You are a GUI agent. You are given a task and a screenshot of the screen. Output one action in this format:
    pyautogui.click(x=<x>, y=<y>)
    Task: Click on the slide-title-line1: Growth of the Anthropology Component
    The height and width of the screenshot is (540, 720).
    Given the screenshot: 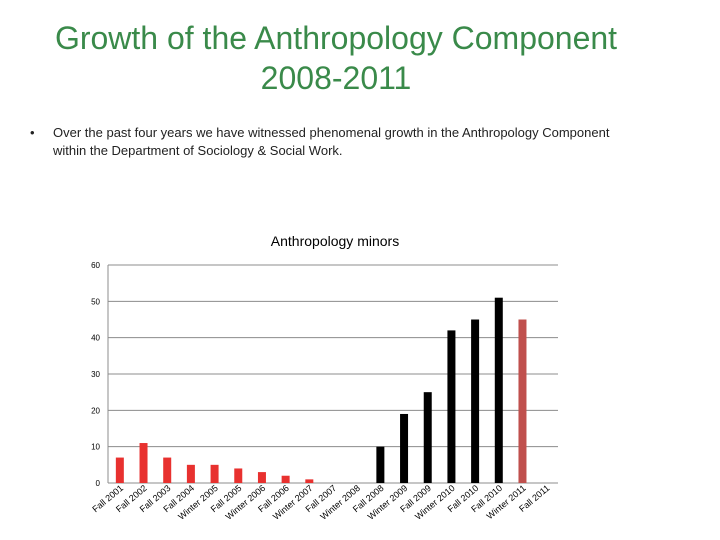 What is the action you would take?
    pyautogui.click(x=336, y=38)
    